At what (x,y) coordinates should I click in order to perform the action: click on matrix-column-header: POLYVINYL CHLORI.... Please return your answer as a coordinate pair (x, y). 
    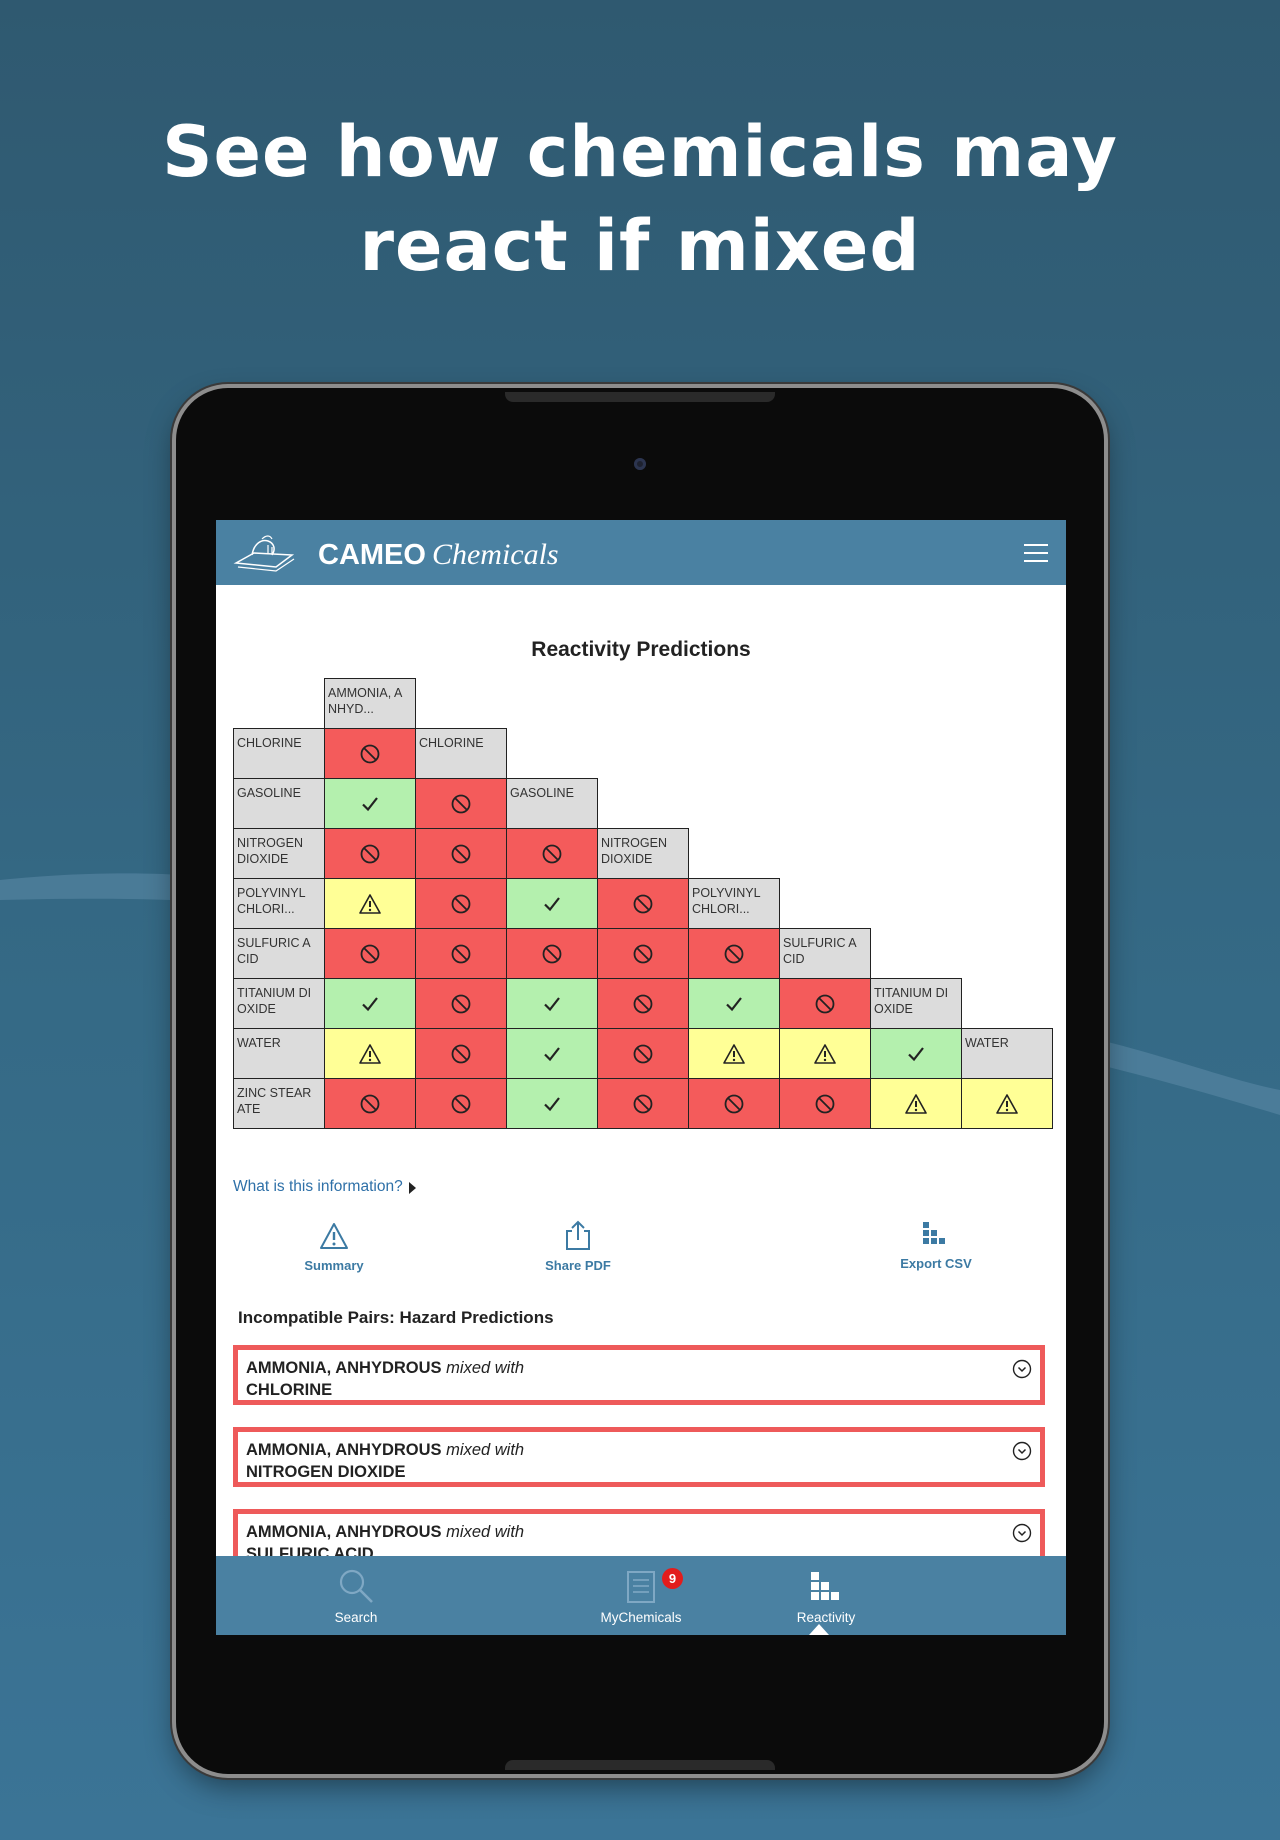
    Looking at the image, I should click on (734, 903).